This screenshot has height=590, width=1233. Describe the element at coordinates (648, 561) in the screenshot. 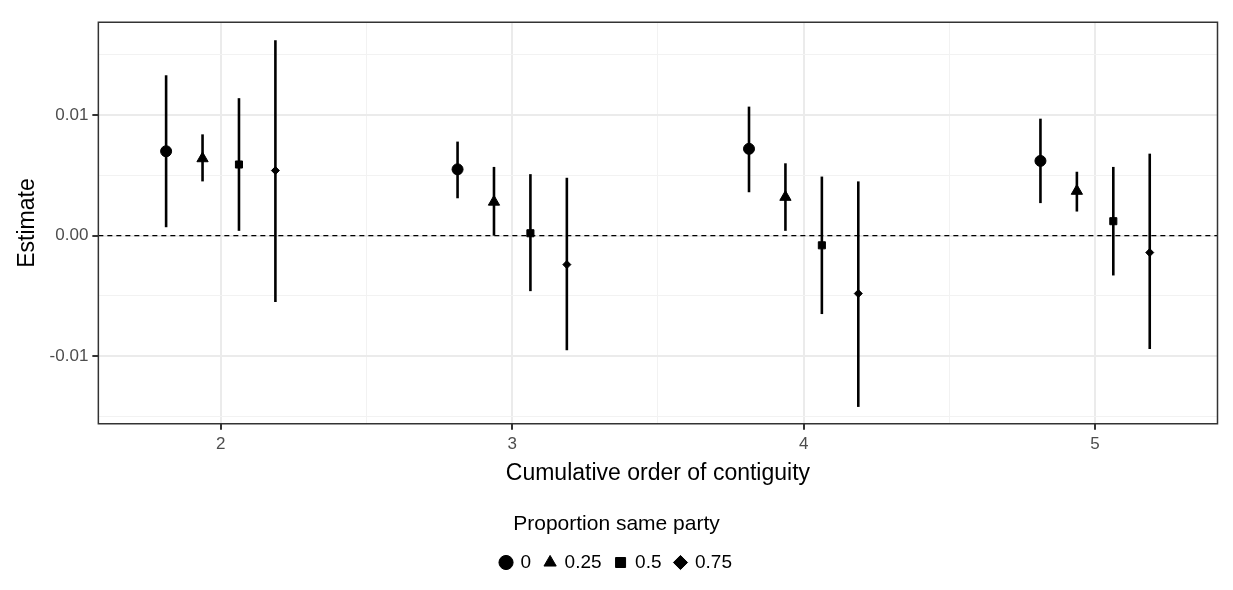

I see `legend-label: 0.5` at that location.